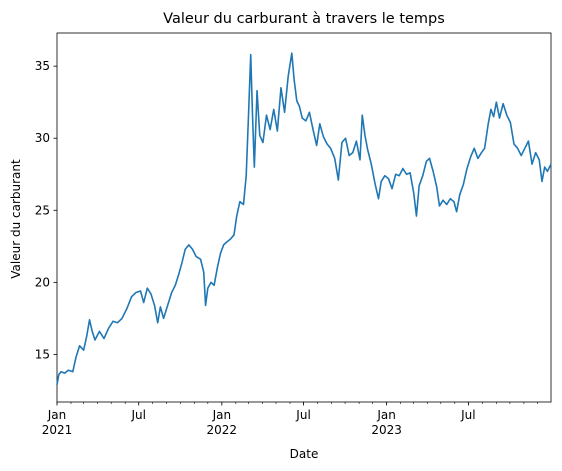 The width and height of the screenshot is (562, 471). I want to click on x-tick-year-label: 2022, so click(222, 430).